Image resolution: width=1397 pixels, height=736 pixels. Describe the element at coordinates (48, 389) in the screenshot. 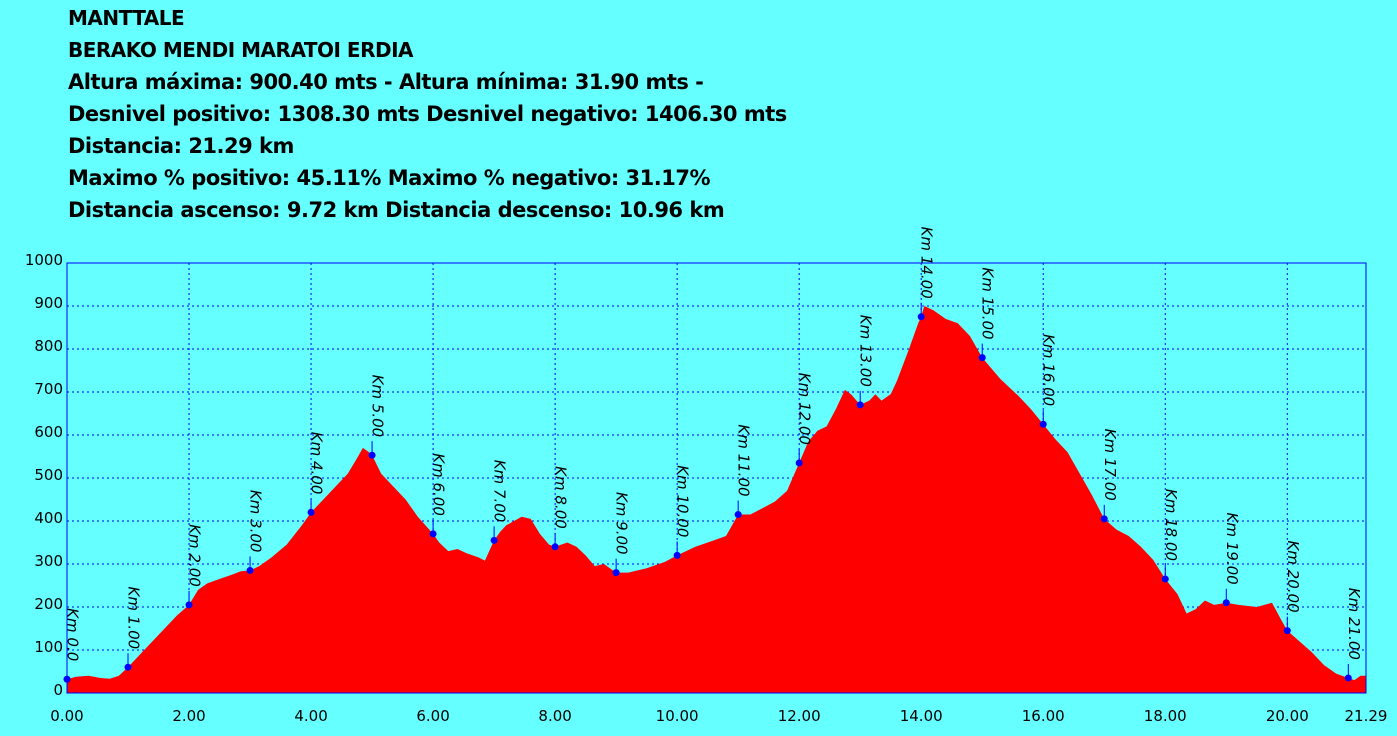

I see `y-tick-label: 700` at that location.